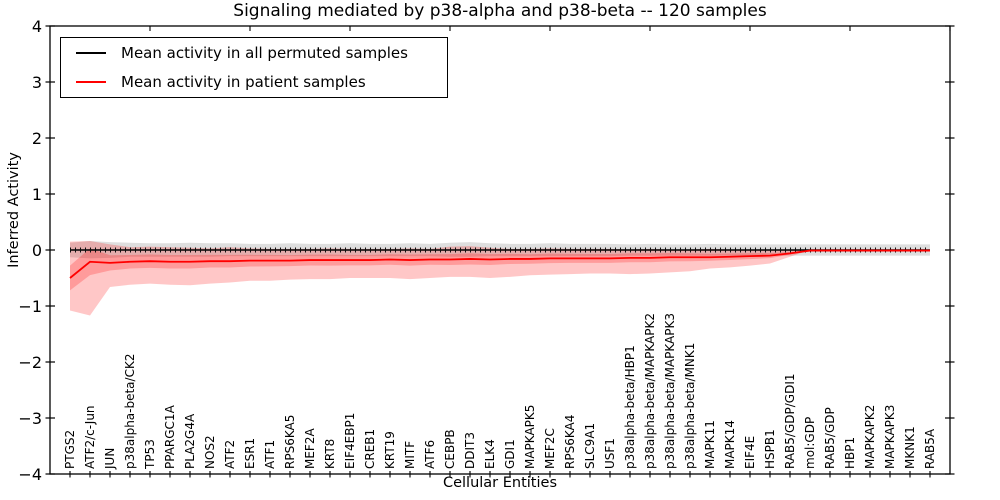 The width and height of the screenshot is (1000, 500). Describe the element at coordinates (499, 264) in the screenshot. I see `line-patient-mean` at that location.